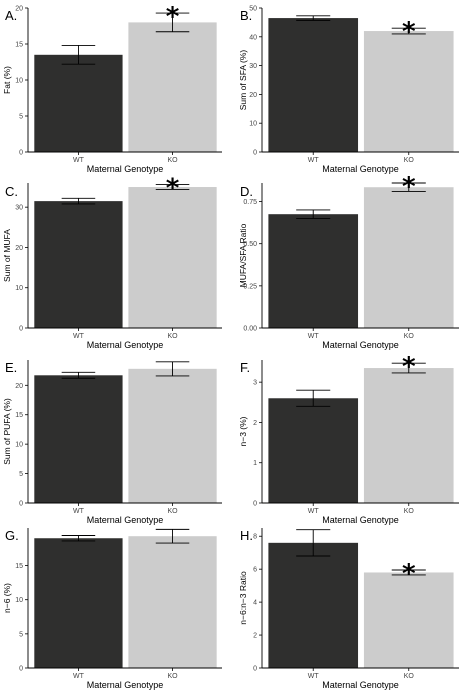  I want to click on y-tick-label: 1, so click(255, 463).